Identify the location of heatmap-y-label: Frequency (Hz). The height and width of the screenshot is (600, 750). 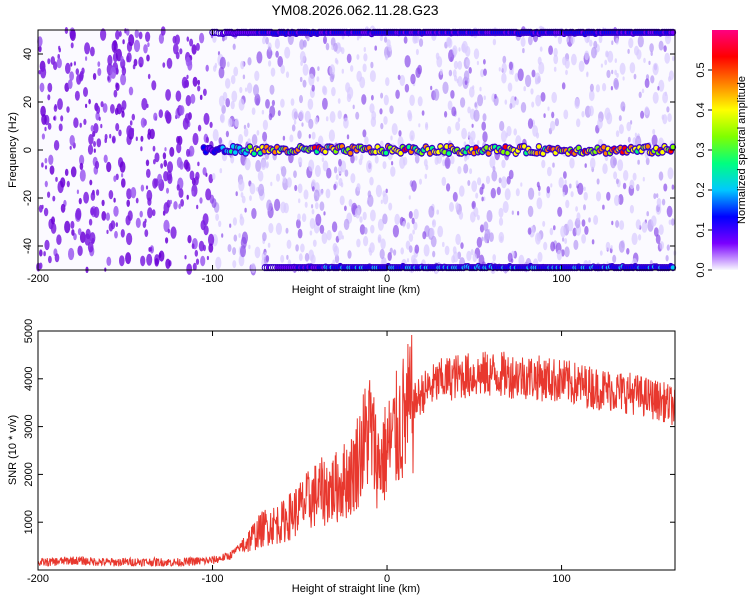
(13, 150).